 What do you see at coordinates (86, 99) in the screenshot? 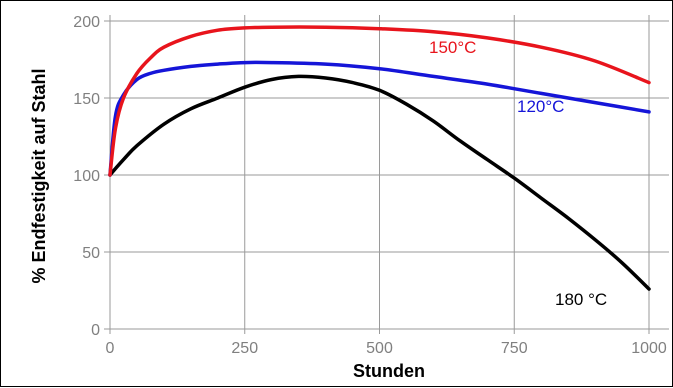
I see `y-tick-label: 150` at bounding box center [86, 99].